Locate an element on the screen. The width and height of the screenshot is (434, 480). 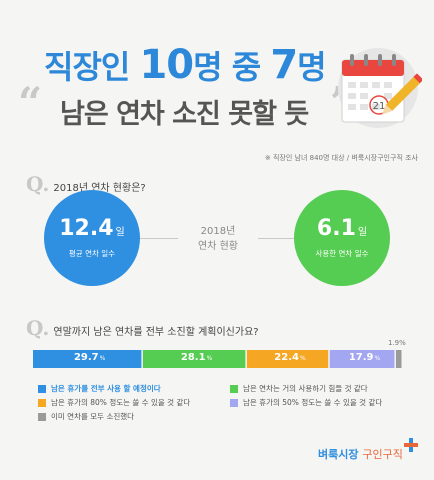
bar-segment-label-5: 1.9% is located at coordinates (397, 343).